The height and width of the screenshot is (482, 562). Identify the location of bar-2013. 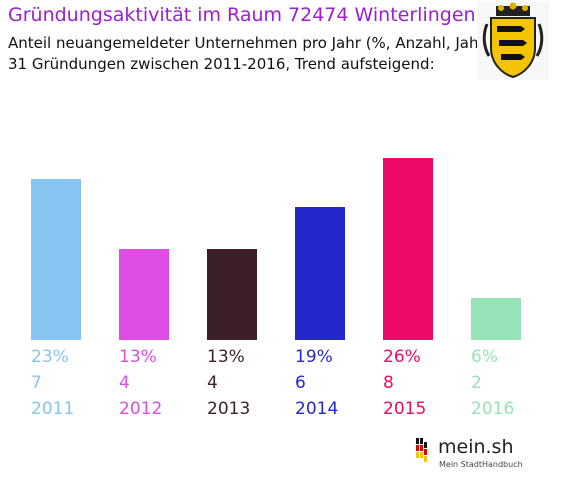
(232, 294).